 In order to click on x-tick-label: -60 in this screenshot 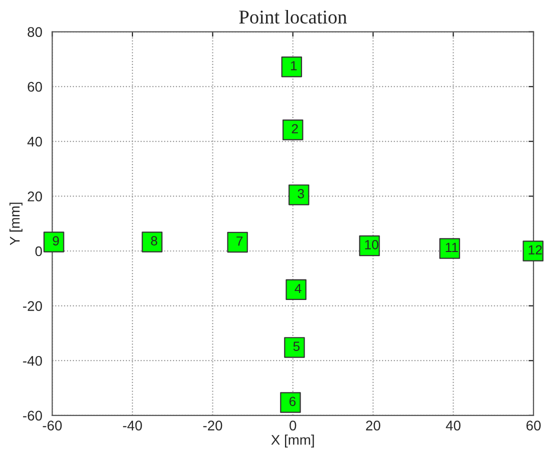, I will do `click(52, 425)`.